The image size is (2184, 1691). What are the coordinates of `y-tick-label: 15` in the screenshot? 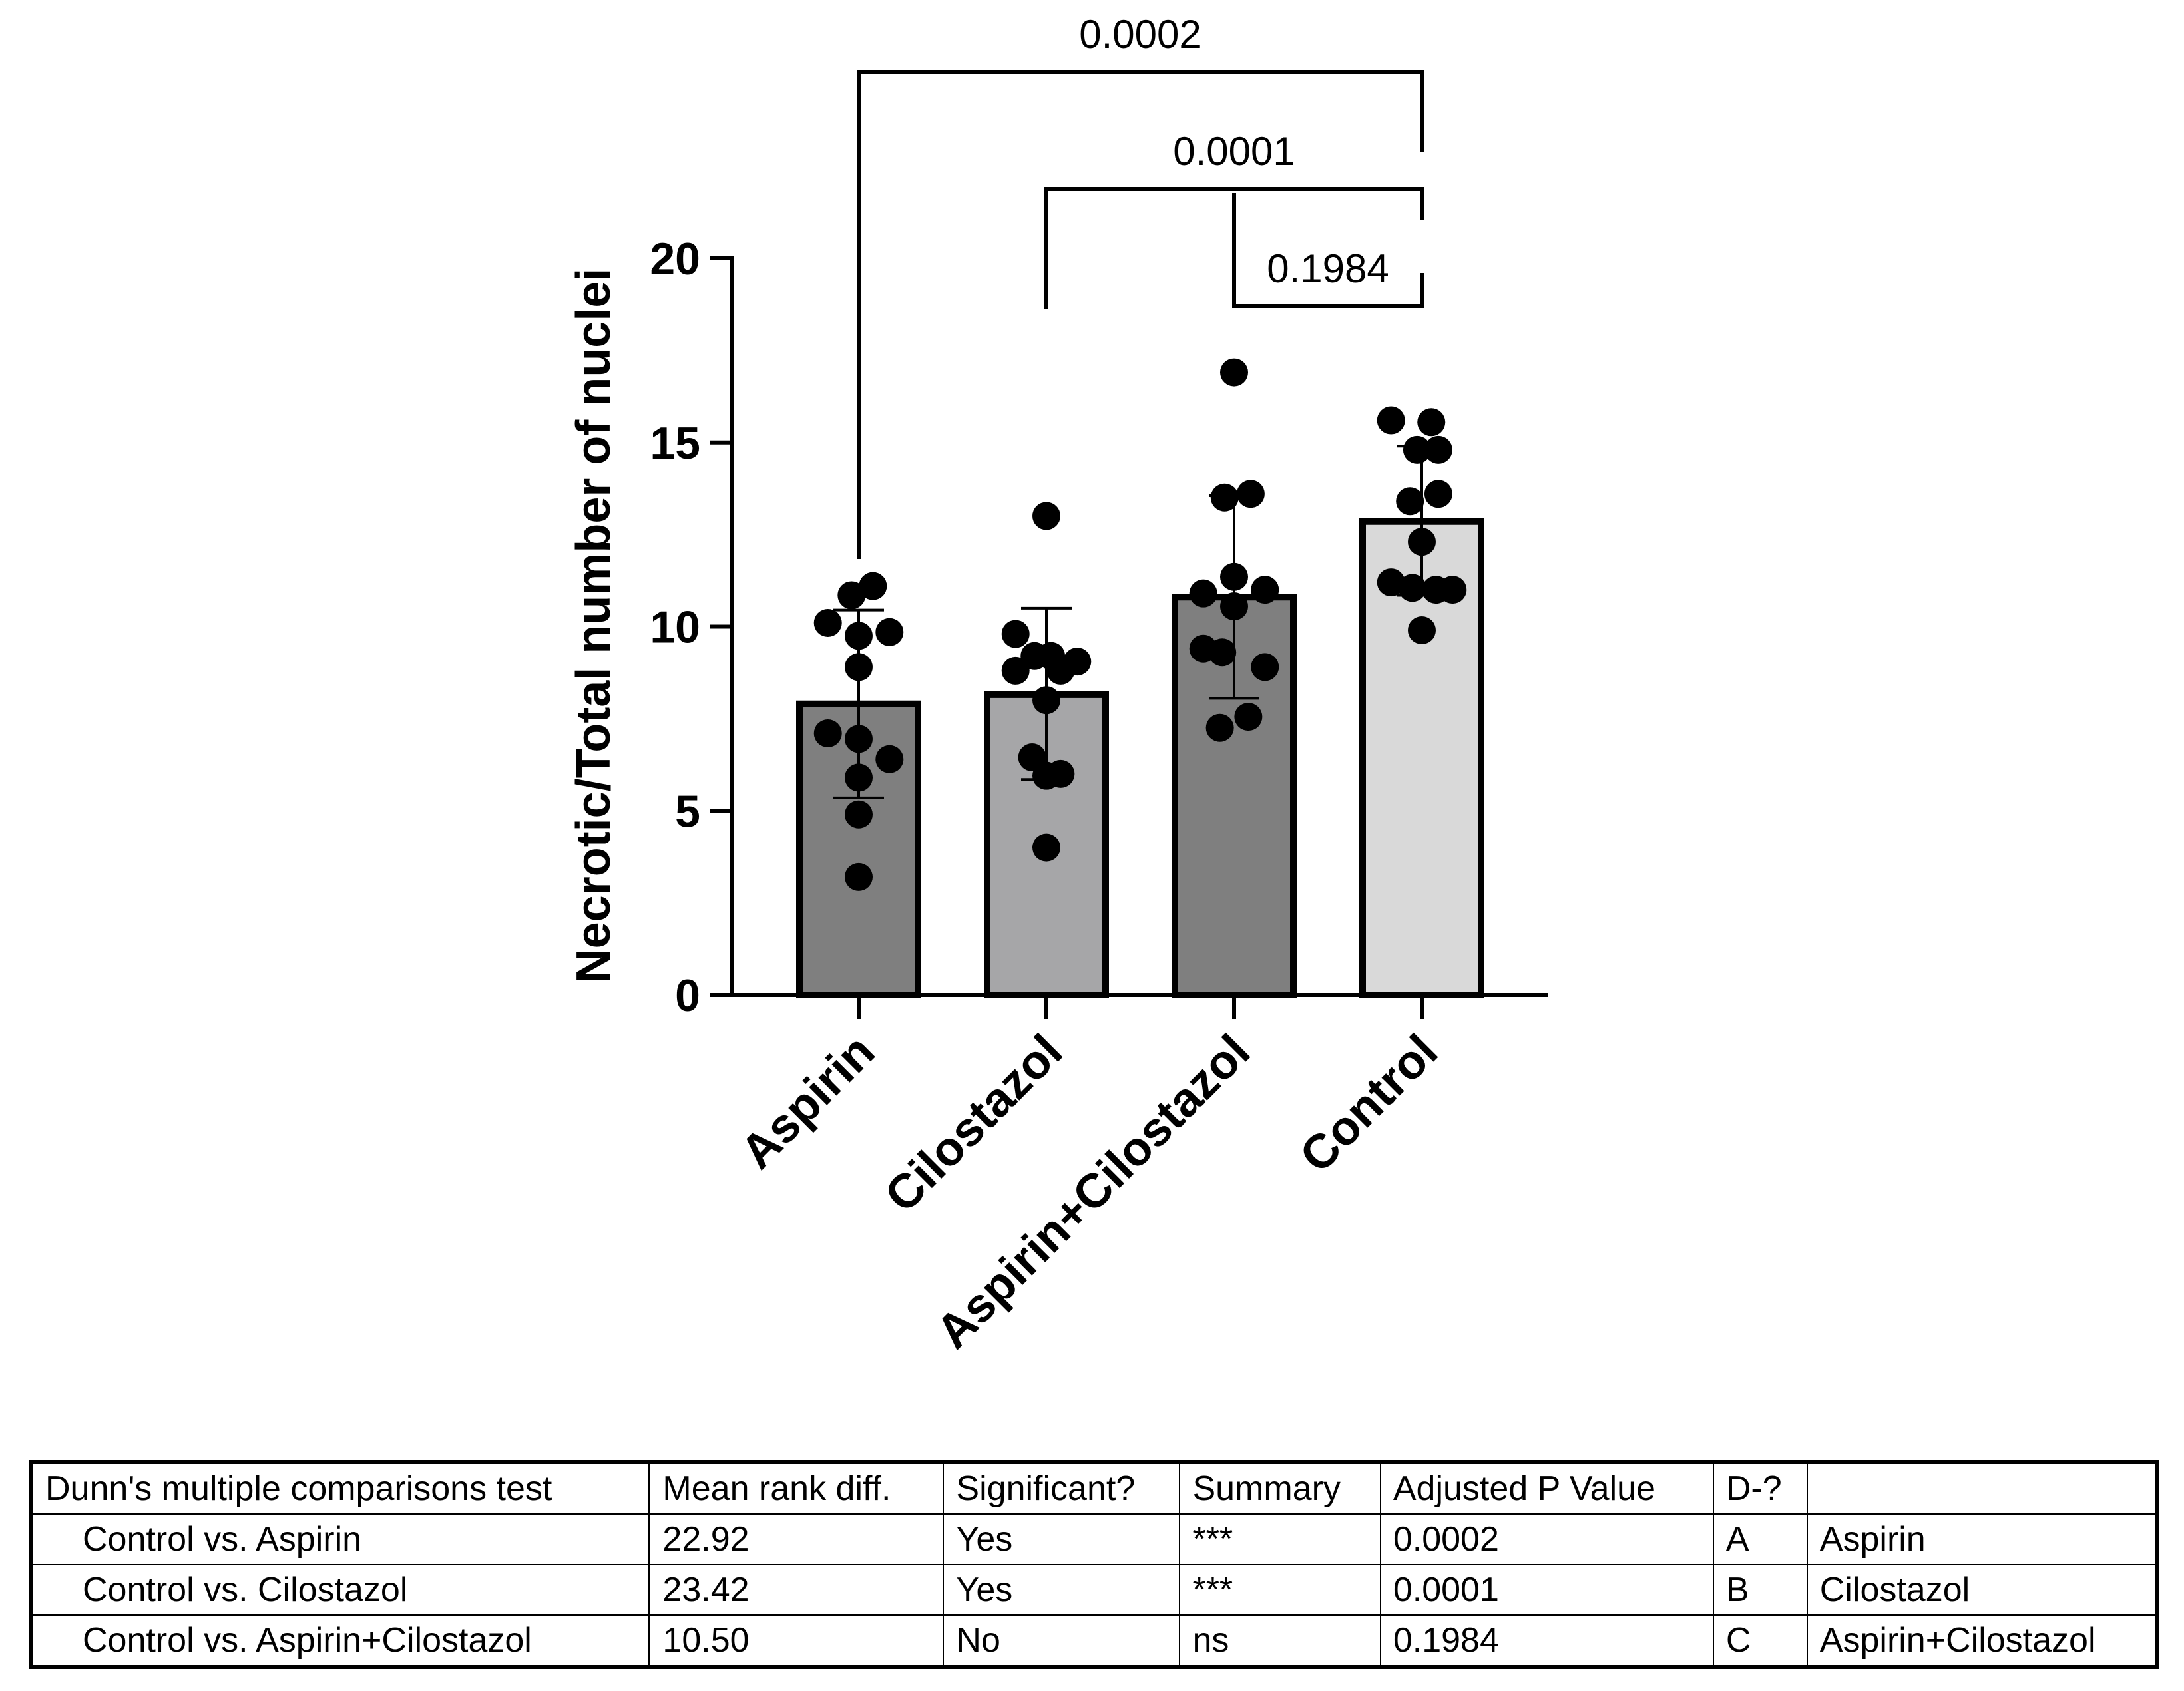 It's located at (675, 444).